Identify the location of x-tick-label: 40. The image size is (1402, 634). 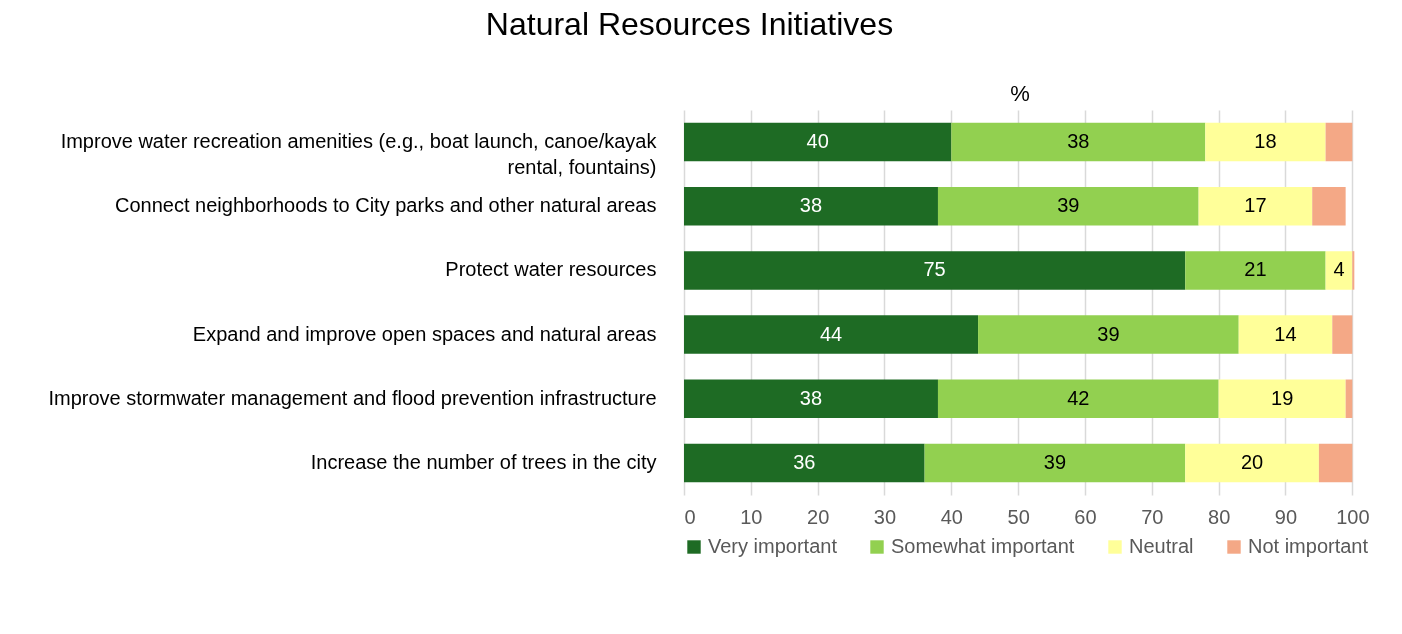
(951, 516).